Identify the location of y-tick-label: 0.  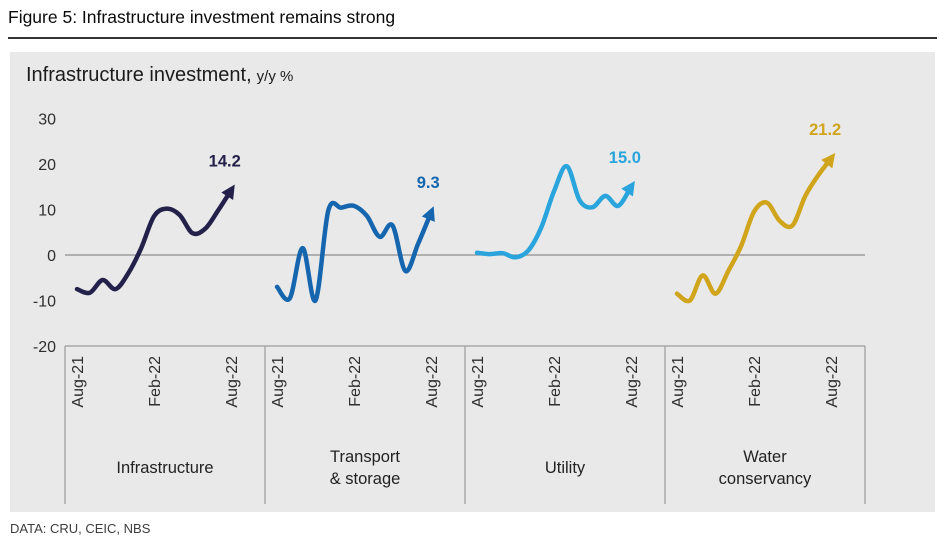
(51, 256).